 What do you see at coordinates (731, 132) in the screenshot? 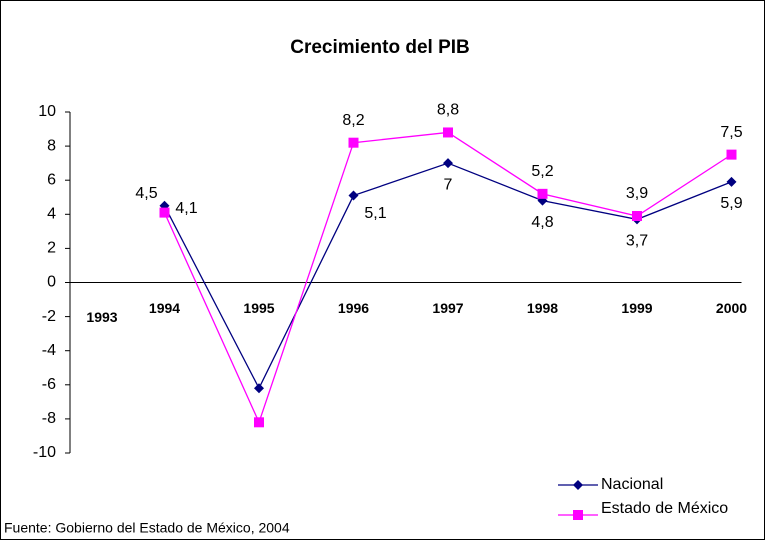
I see `data-label: 7,5` at bounding box center [731, 132].